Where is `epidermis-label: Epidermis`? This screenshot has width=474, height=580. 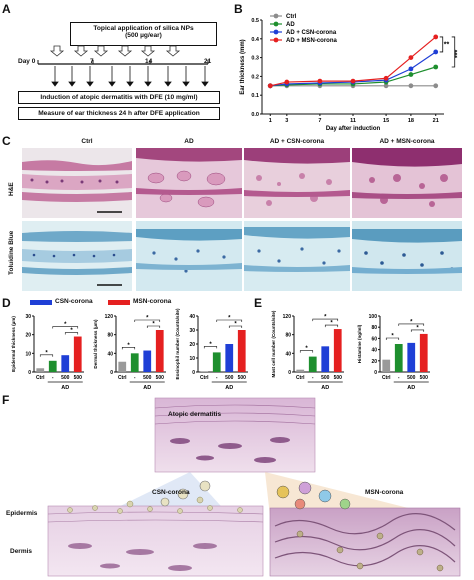
epidermis-label: Epidermis is located at coordinates (22, 513).